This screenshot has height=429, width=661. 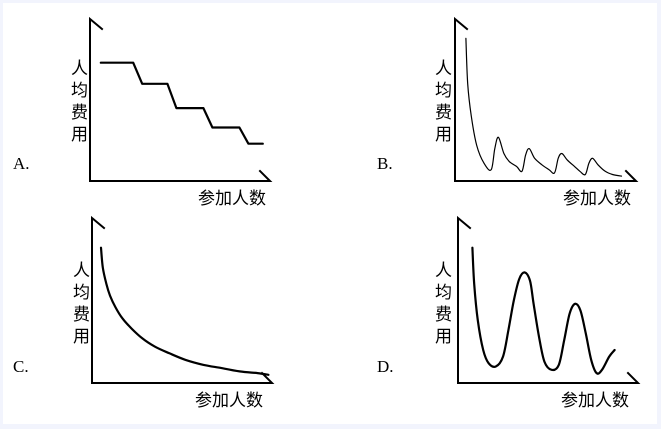 What do you see at coordinates (21, 163) in the screenshot?
I see `panel-letter: A.` at bounding box center [21, 163].